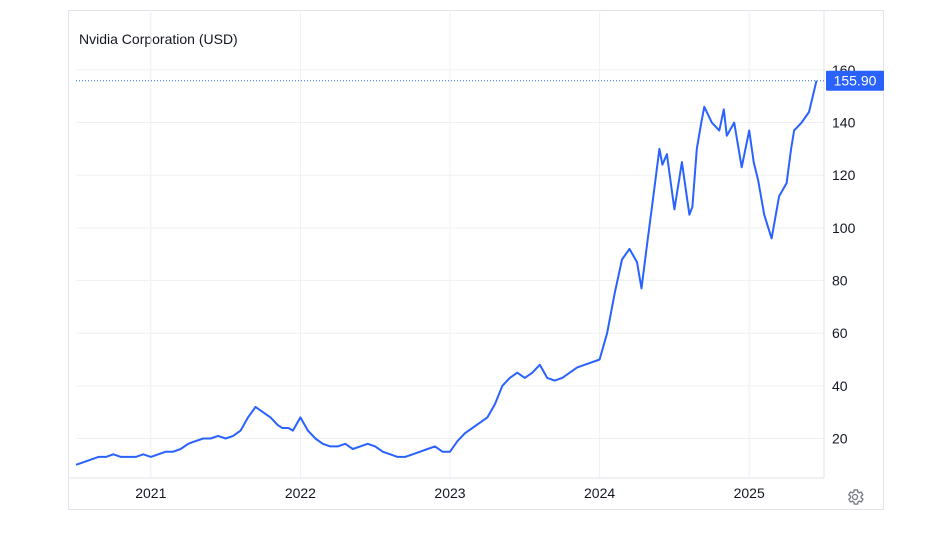  What do you see at coordinates (844, 123) in the screenshot?
I see `y-tick-label: 140` at bounding box center [844, 123].